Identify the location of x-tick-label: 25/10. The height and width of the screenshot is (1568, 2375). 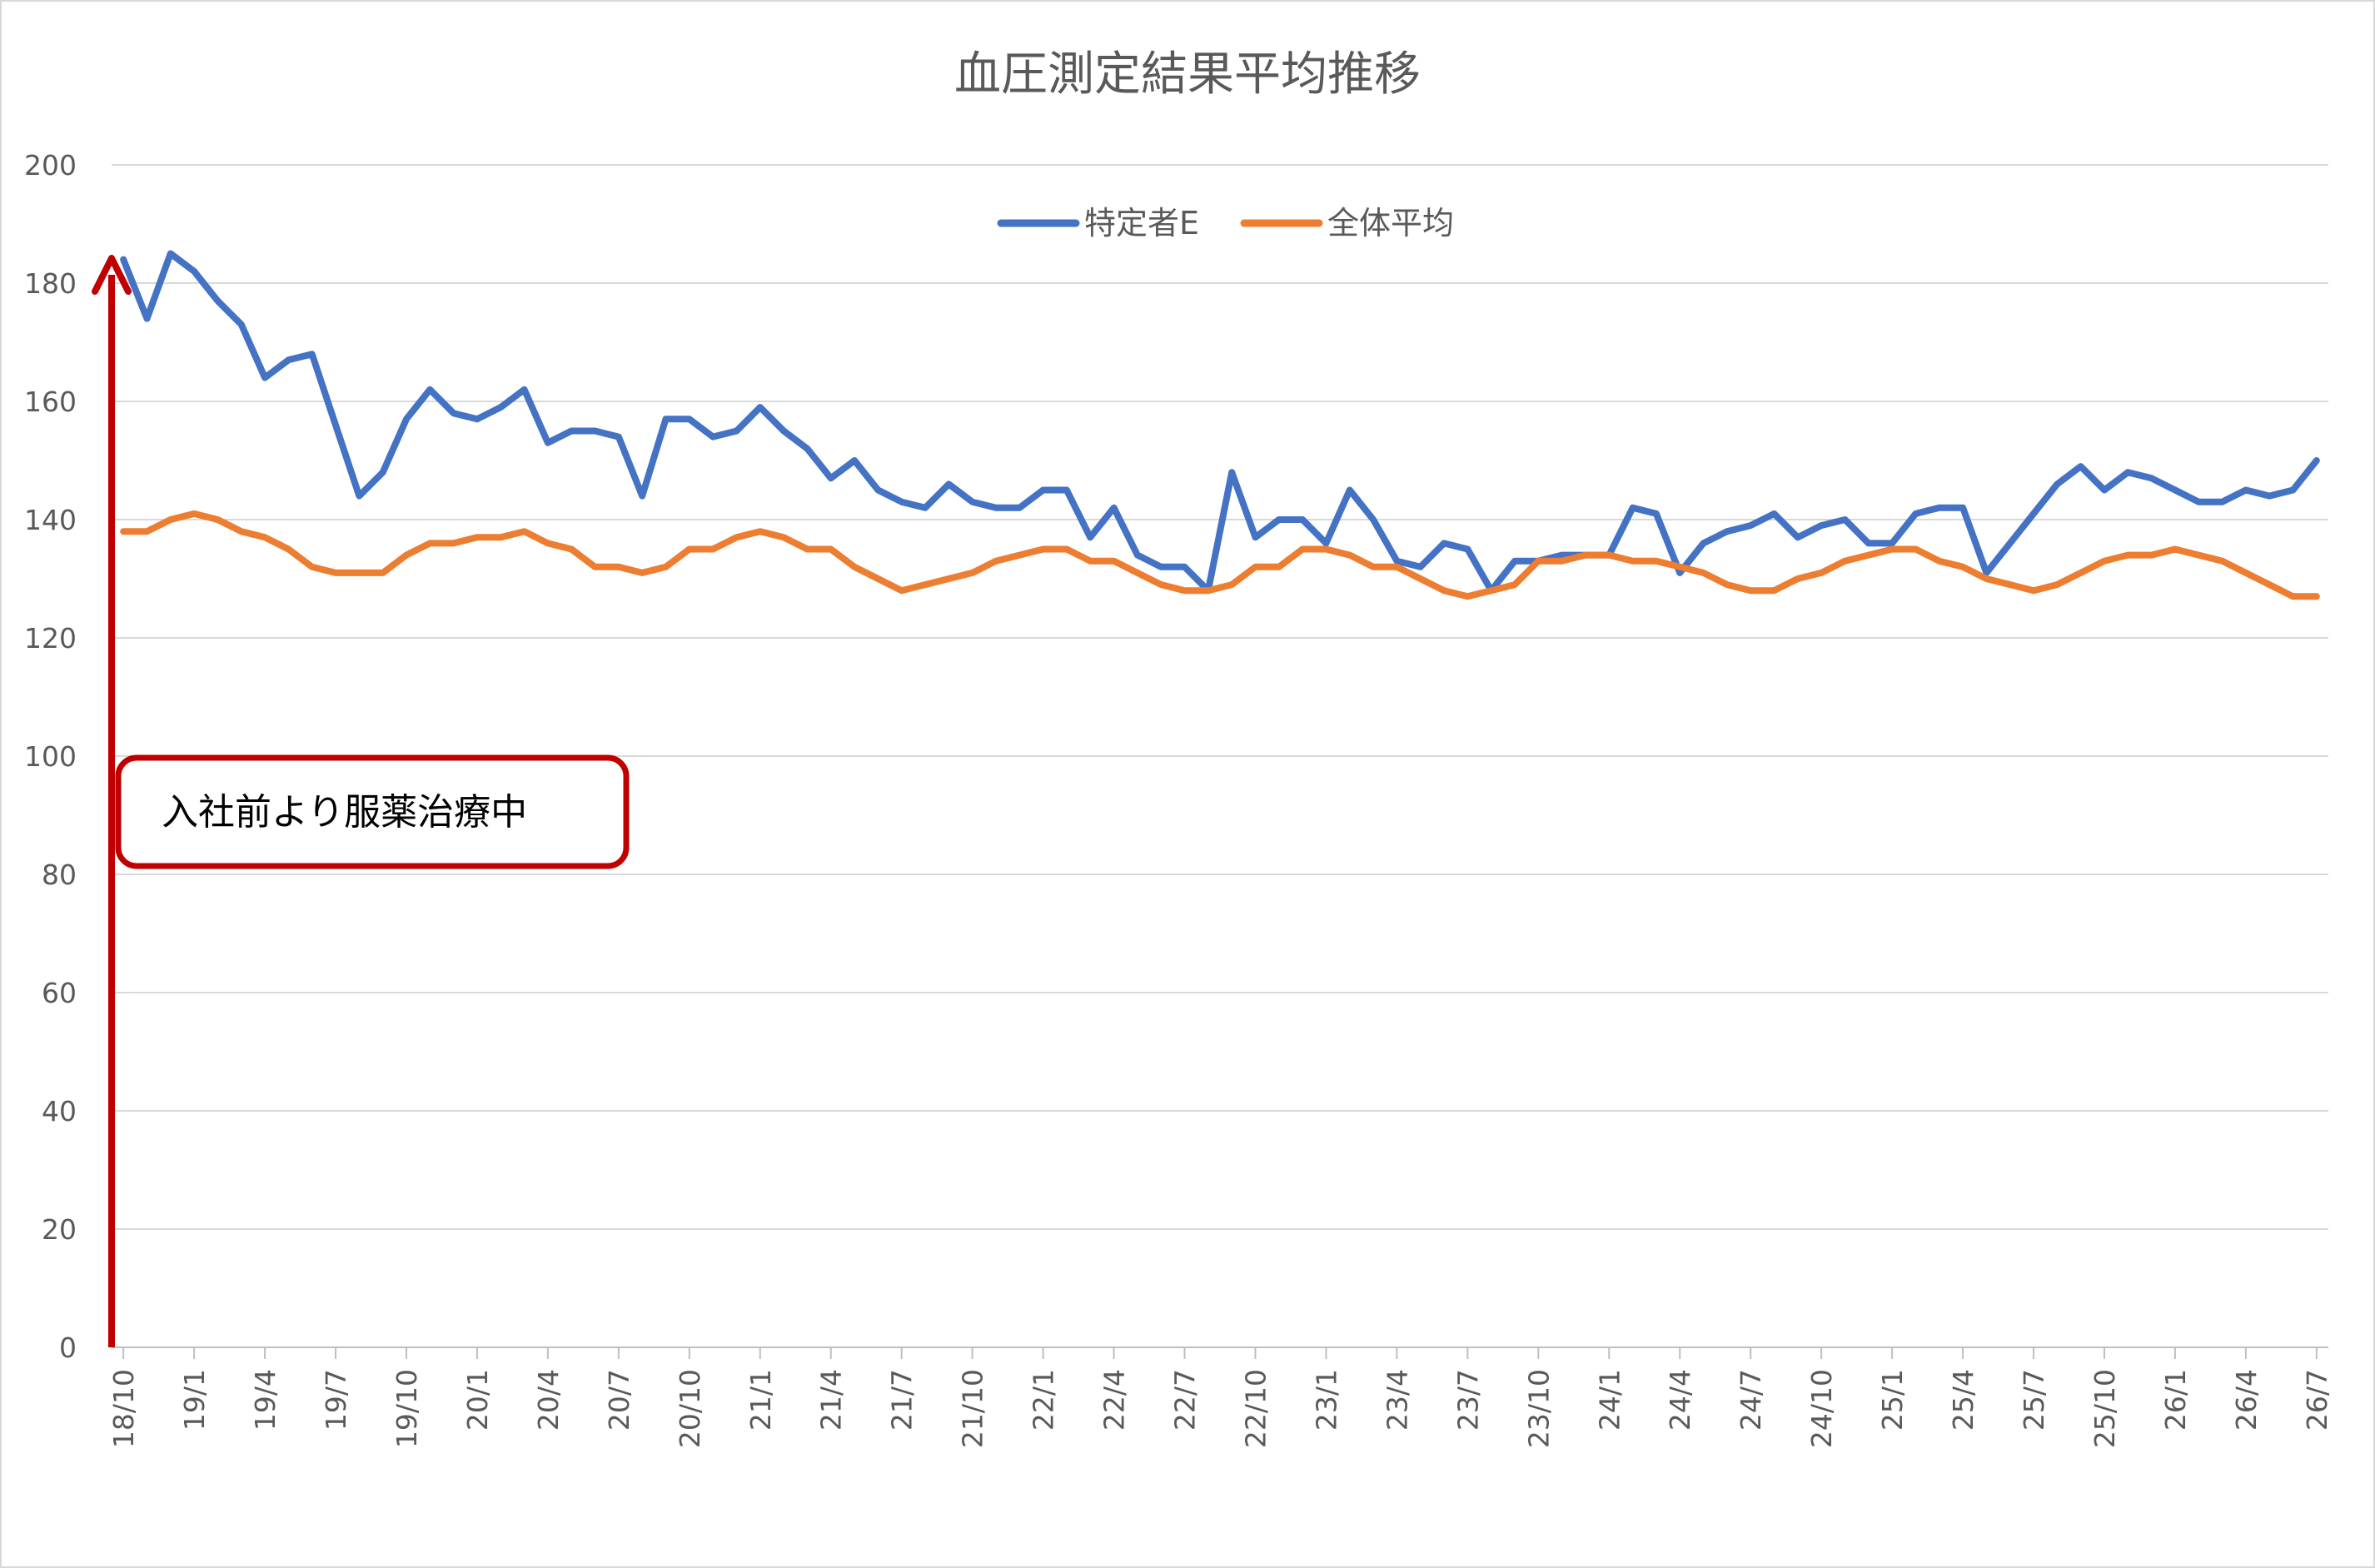
(2105, 1409).